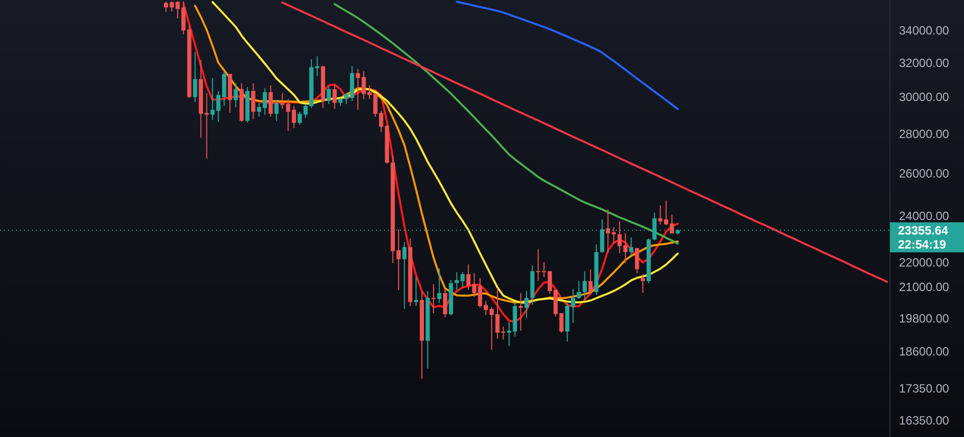 The image size is (964, 437). I want to click on y-tick-label: 32000.00, so click(924, 63).